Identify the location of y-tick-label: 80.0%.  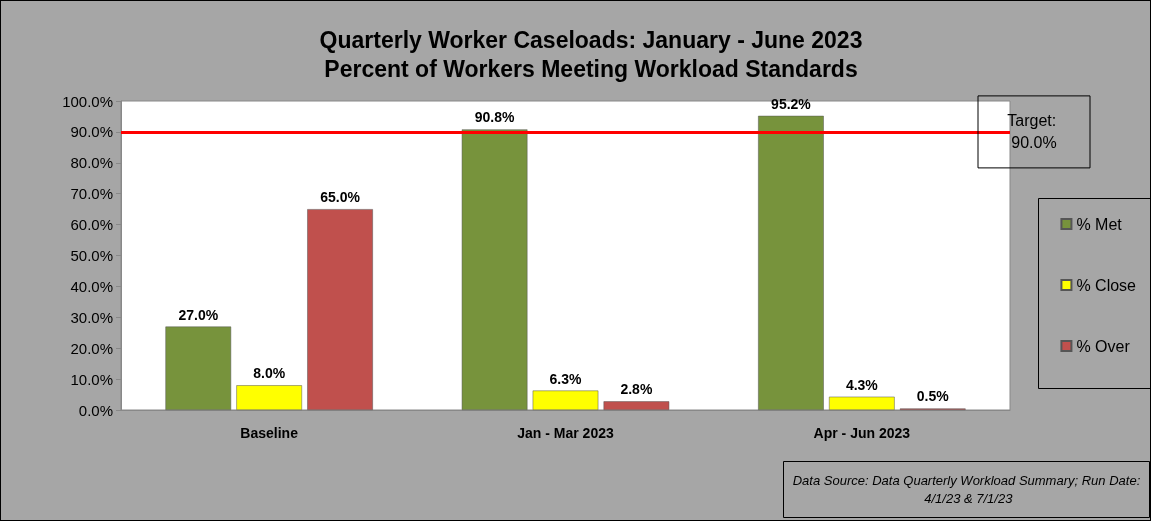
(91, 163).